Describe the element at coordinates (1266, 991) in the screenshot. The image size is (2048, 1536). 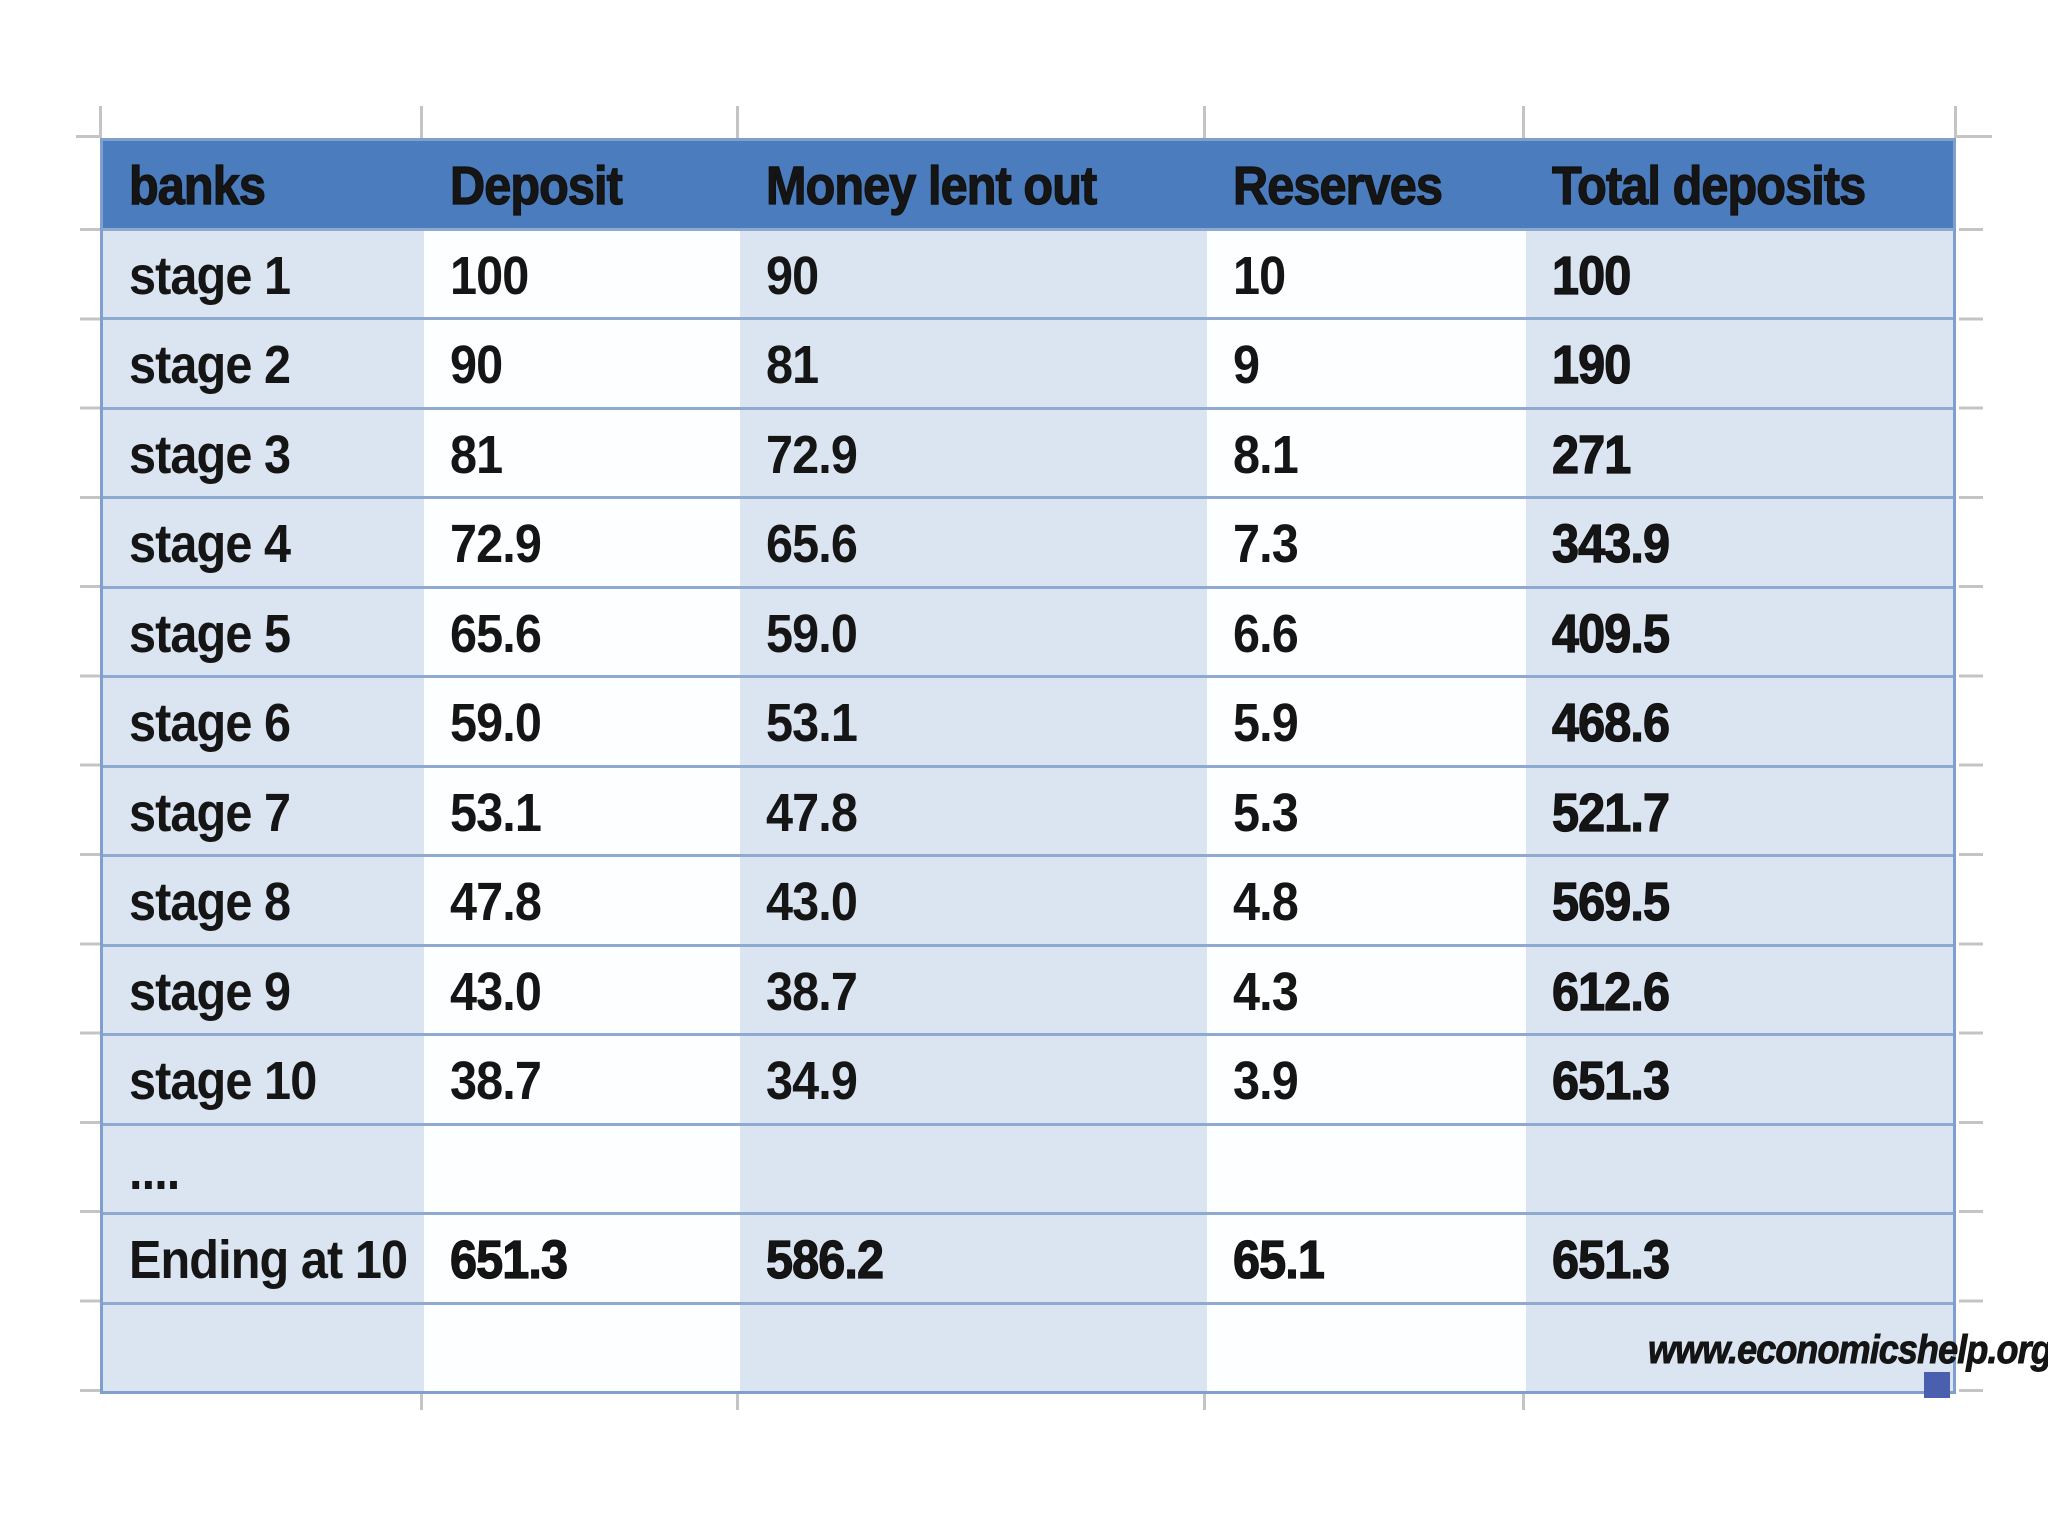
I see `cell-value: 4.3` at that location.